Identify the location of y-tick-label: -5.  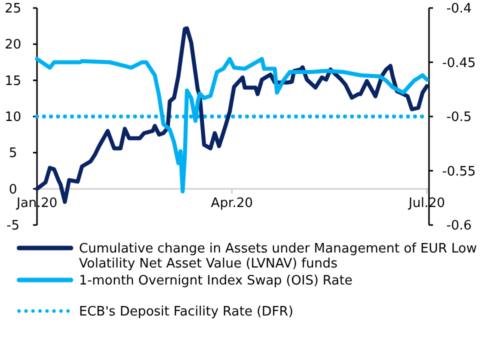
(13, 226).